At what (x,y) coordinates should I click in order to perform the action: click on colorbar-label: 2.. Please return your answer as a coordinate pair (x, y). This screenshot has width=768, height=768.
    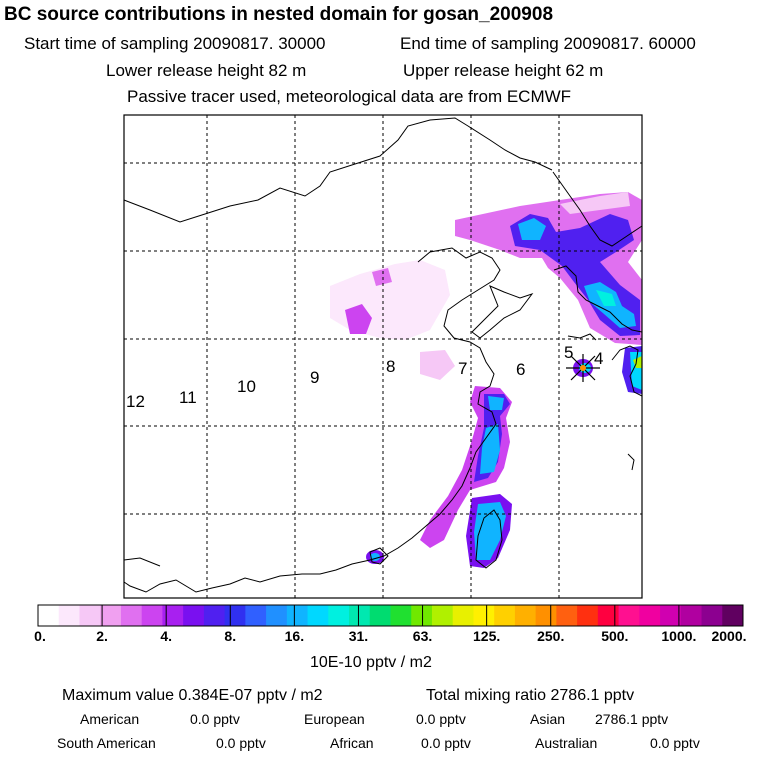
    Looking at the image, I should click on (102, 636).